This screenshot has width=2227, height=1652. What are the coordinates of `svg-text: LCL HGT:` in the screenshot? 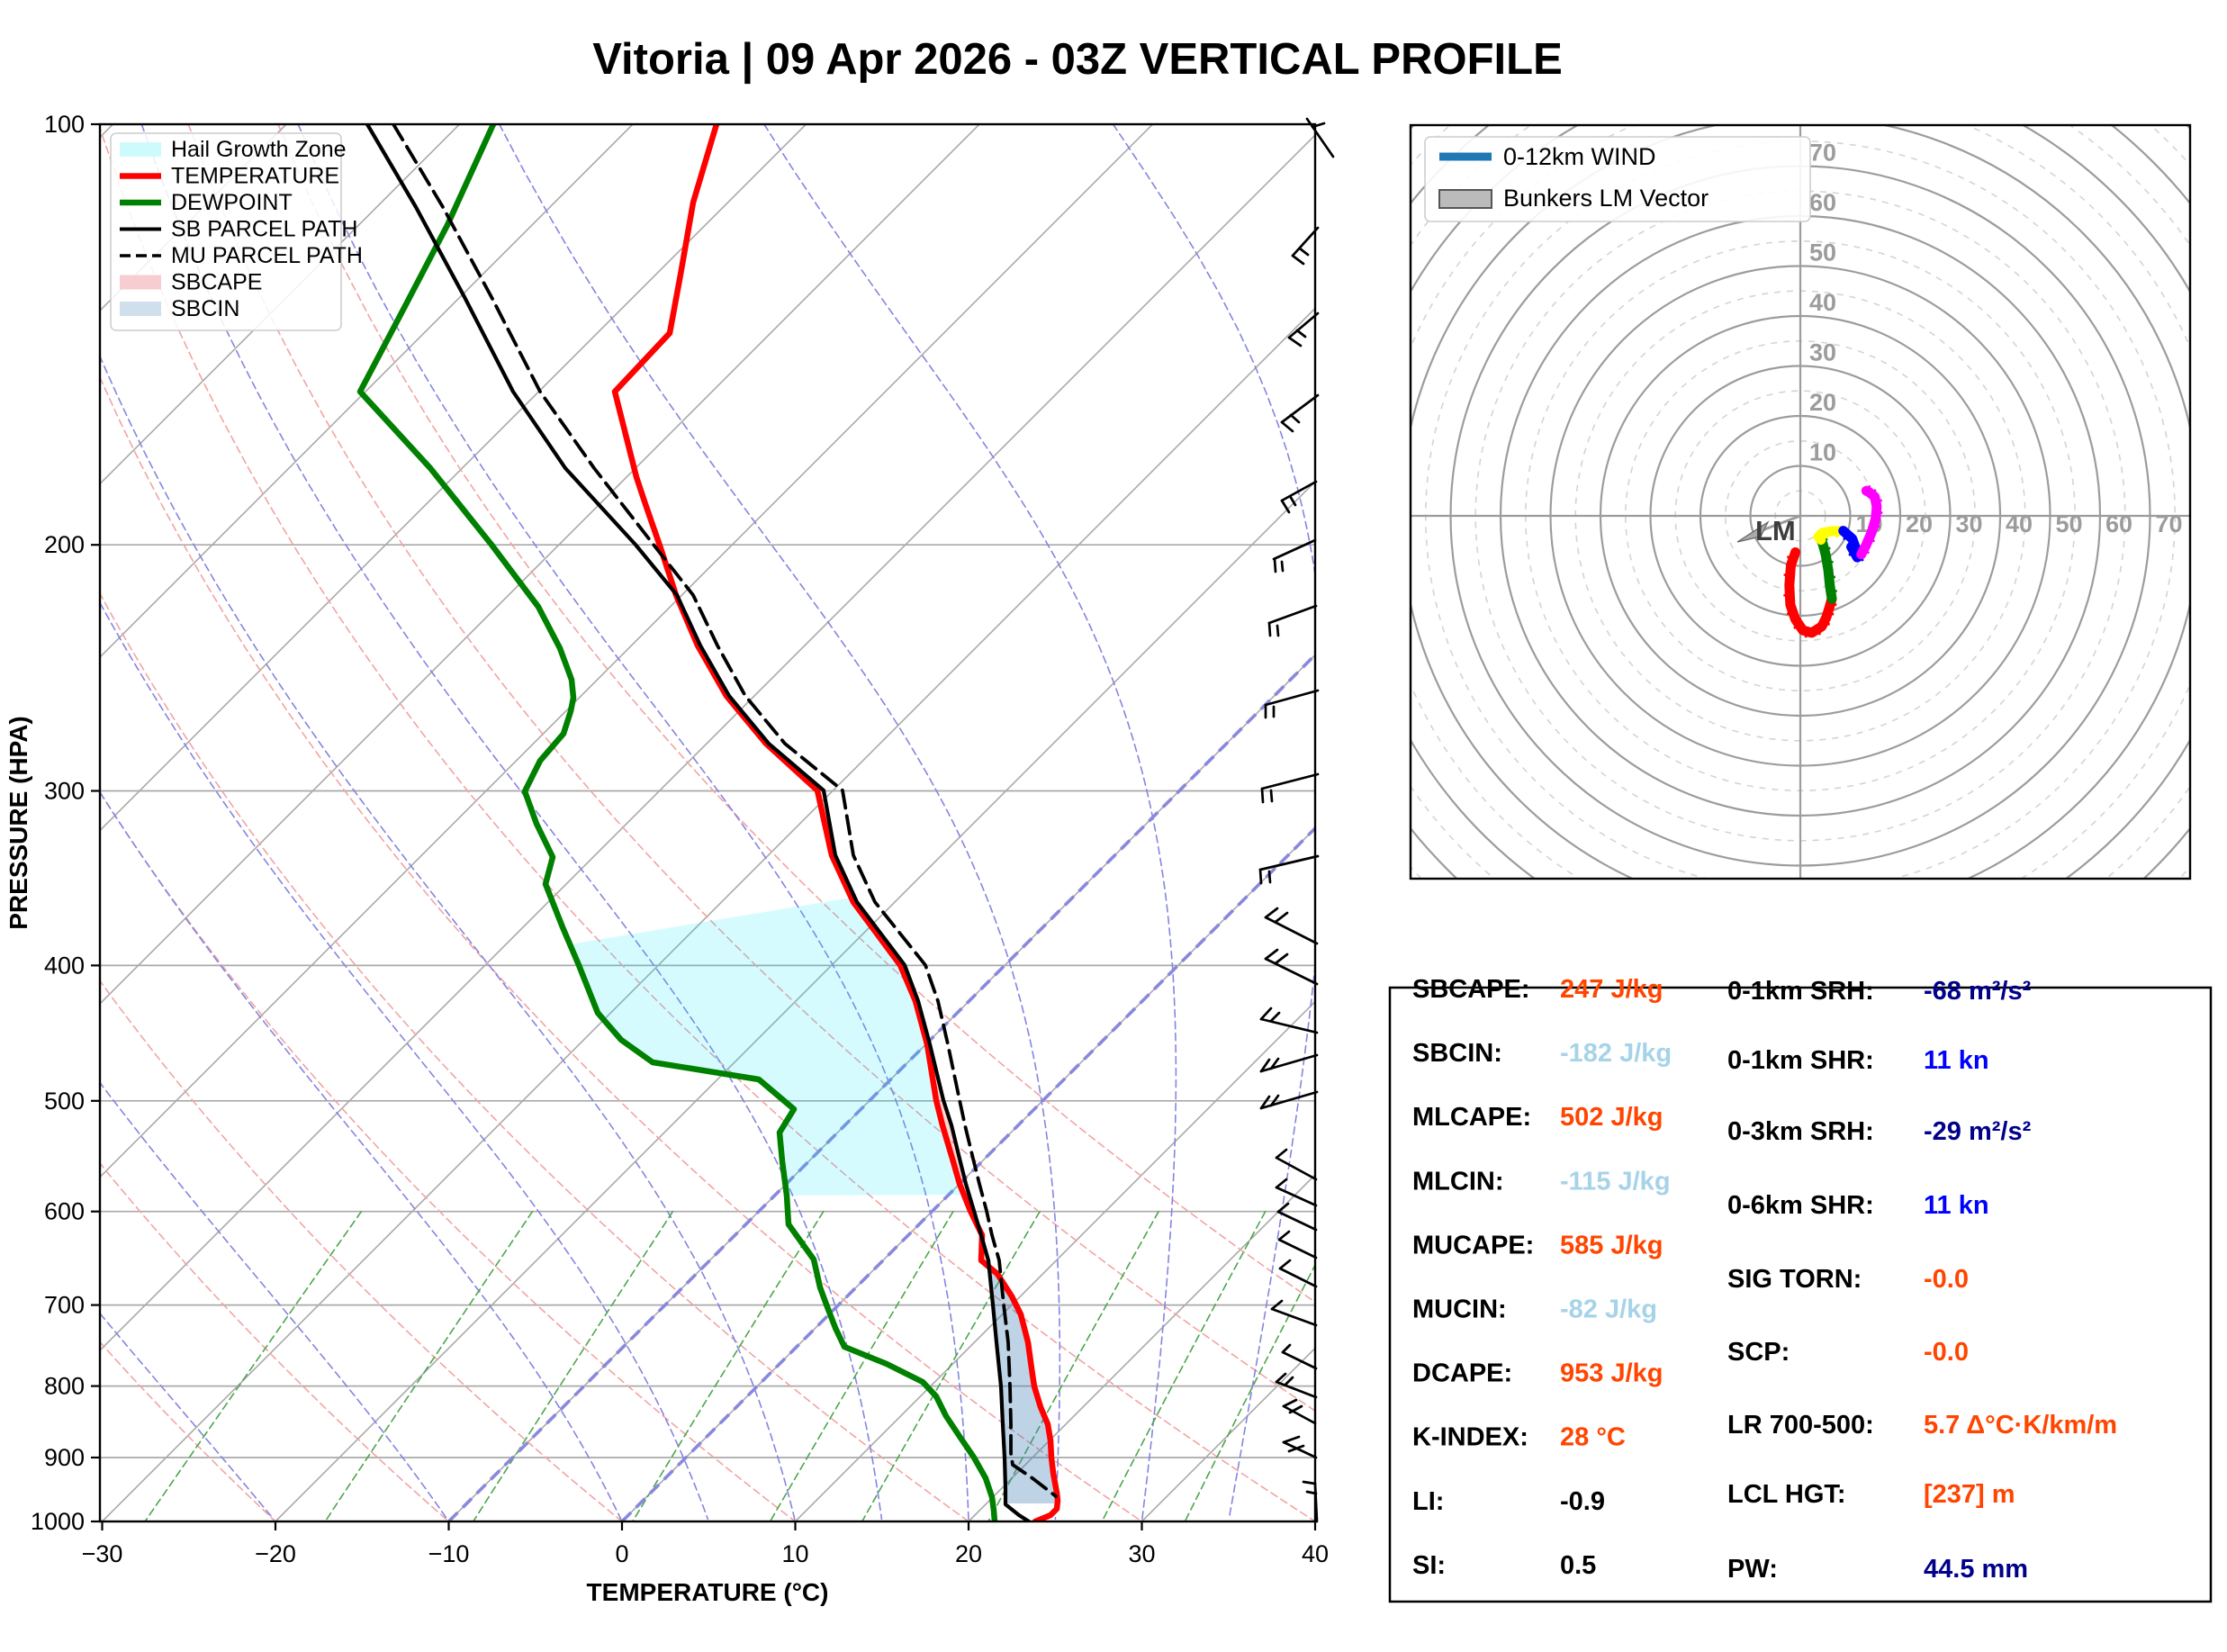 It's located at (1786, 1494).